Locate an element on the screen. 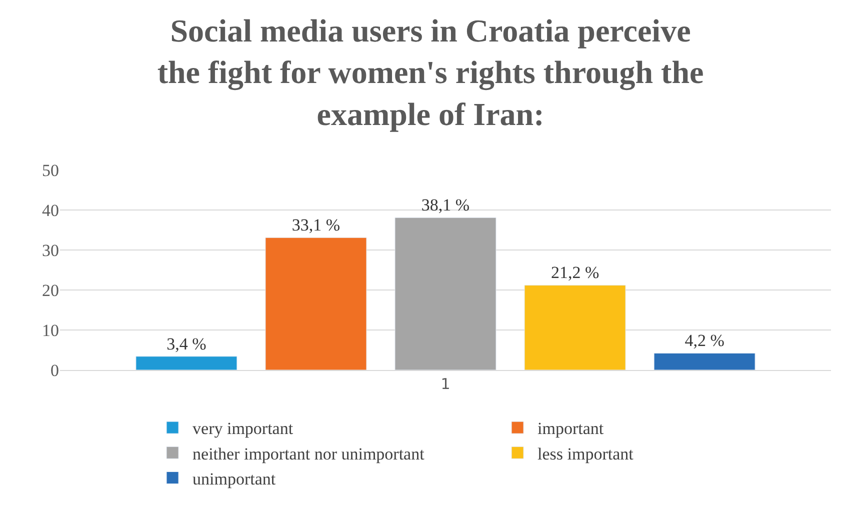 The width and height of the screenshot is (861, 520). data-label: 38,1 % is located at coordinates (445, 205).